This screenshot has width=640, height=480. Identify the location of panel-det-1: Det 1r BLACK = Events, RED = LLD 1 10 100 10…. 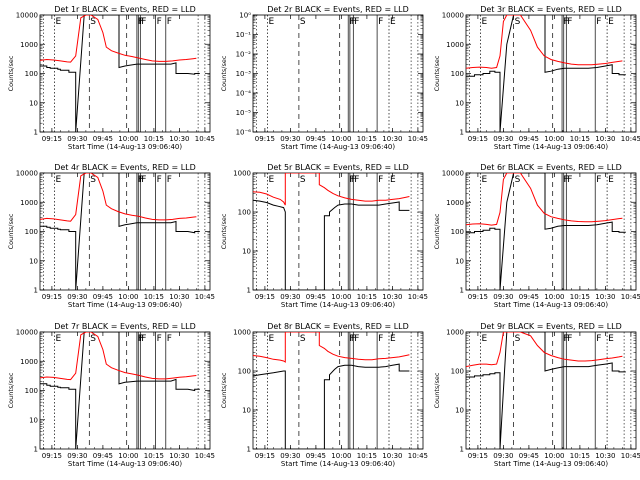
(111, 78).